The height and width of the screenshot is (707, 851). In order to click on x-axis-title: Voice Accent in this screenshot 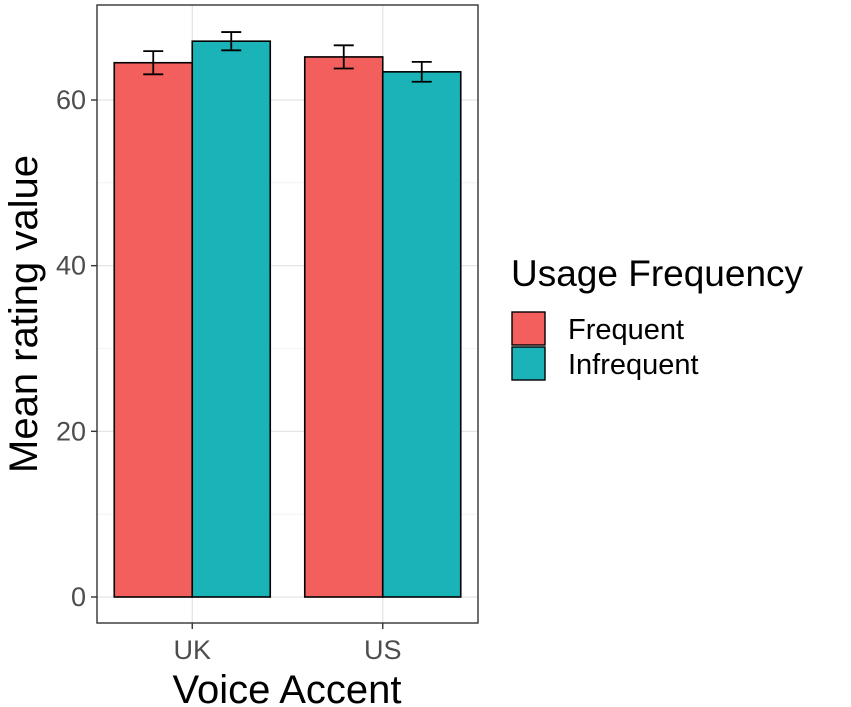, I will do `click(286, 687)`.